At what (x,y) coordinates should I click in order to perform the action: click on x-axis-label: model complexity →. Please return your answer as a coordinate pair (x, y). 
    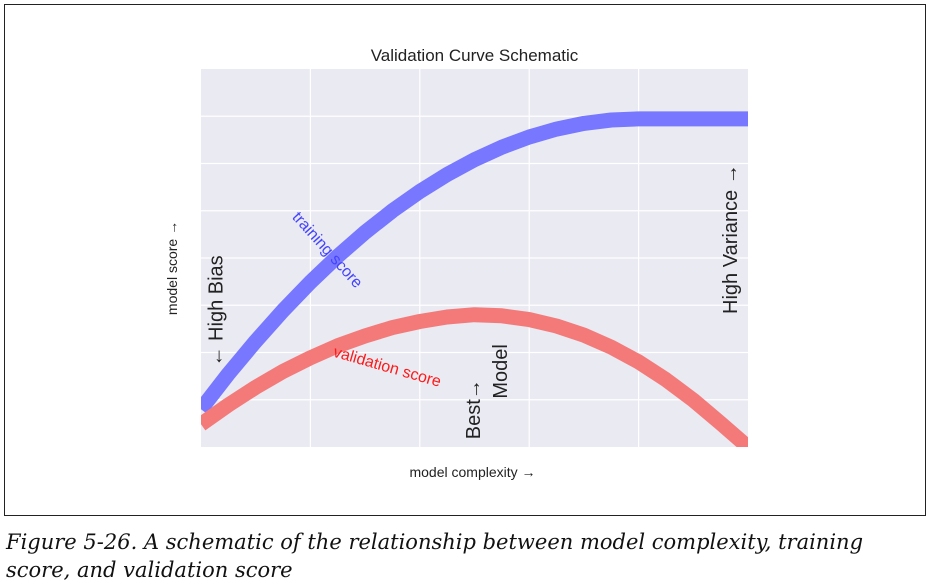
    Looking at the image, I should click on (472, 472).